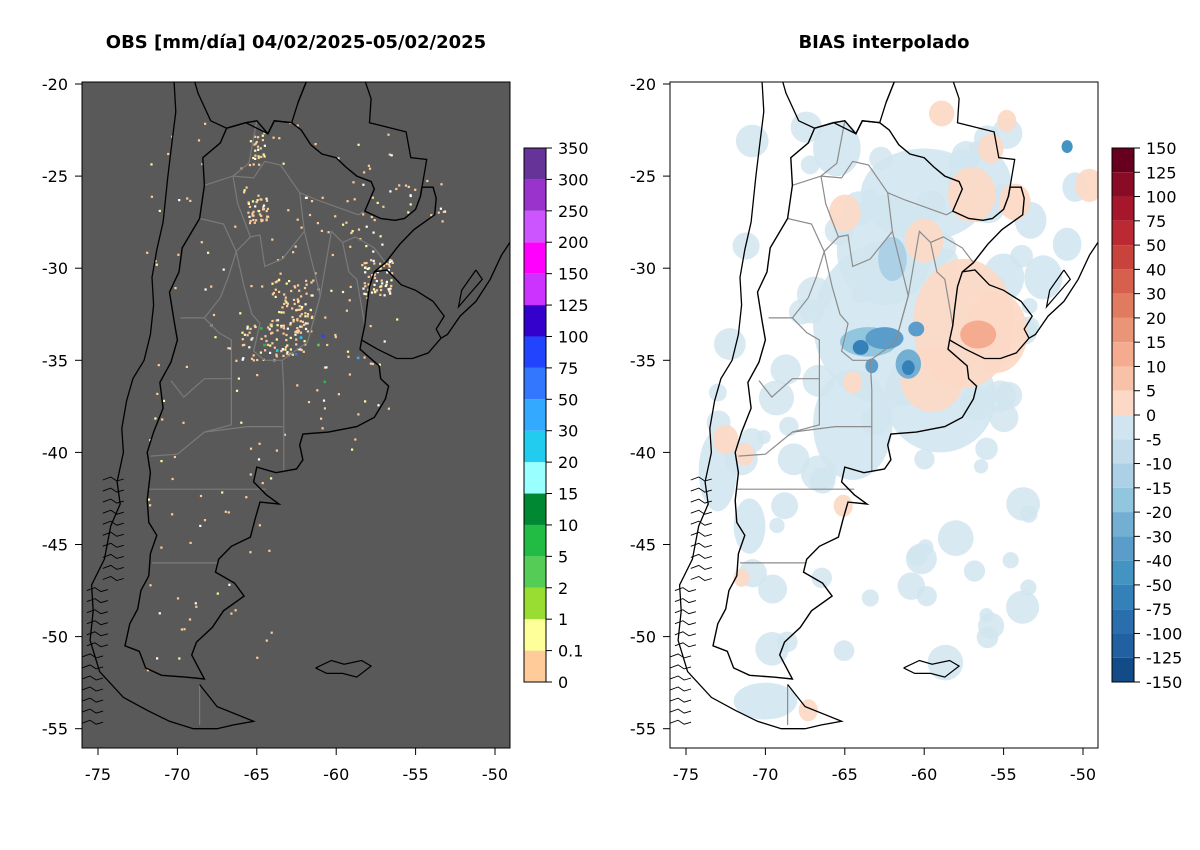 The height and width of the screenshot is (850, 1200). What do you see at coordinates (1156, 342) in the screenshot?
I see `colorbar-bias-label: 15` at bounding box center [1156, 342].